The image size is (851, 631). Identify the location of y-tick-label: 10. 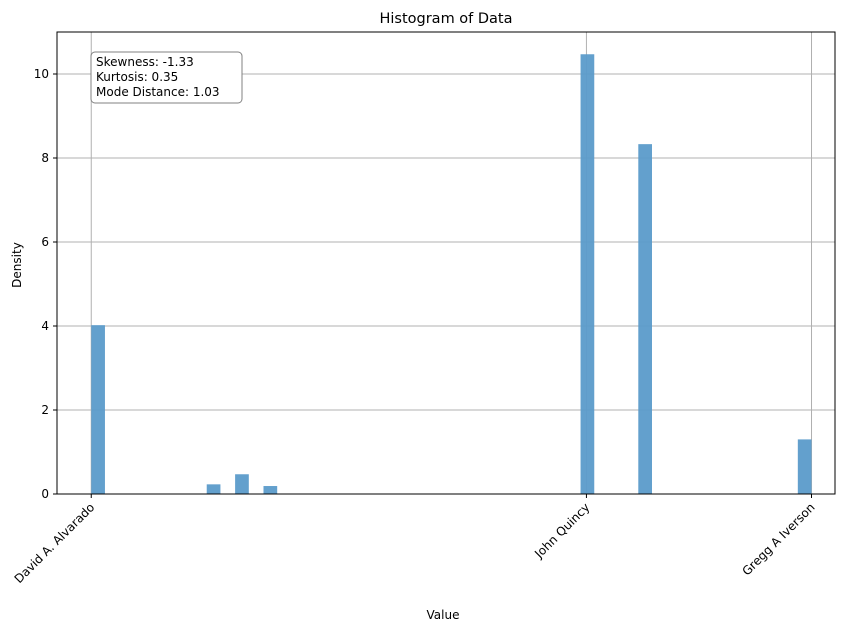
(41, 74).